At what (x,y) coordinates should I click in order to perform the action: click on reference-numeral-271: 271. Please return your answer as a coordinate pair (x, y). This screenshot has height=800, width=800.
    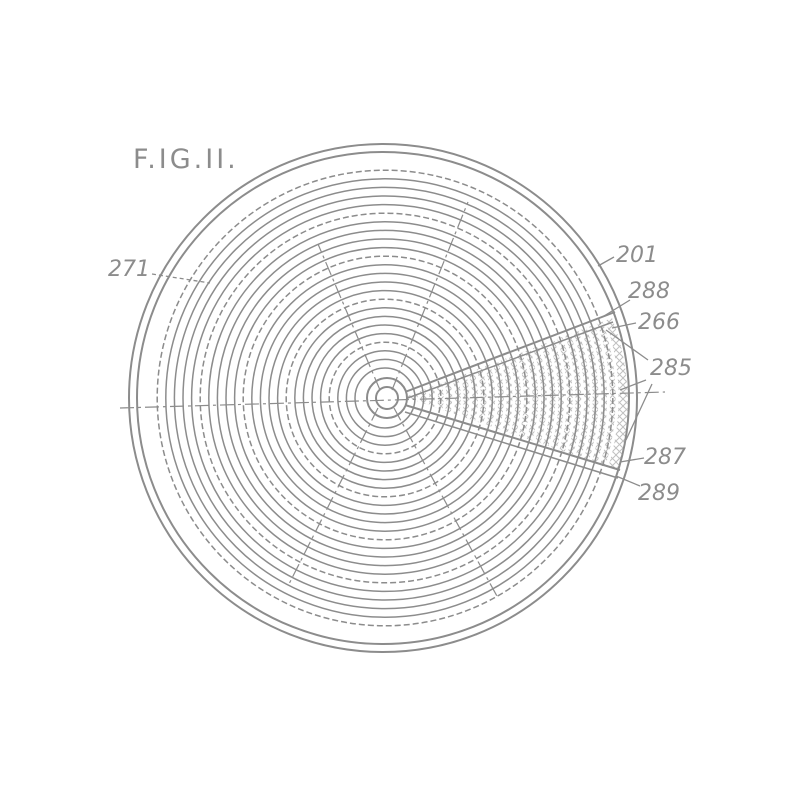
    Looking at the image, I should click on (129, 269).